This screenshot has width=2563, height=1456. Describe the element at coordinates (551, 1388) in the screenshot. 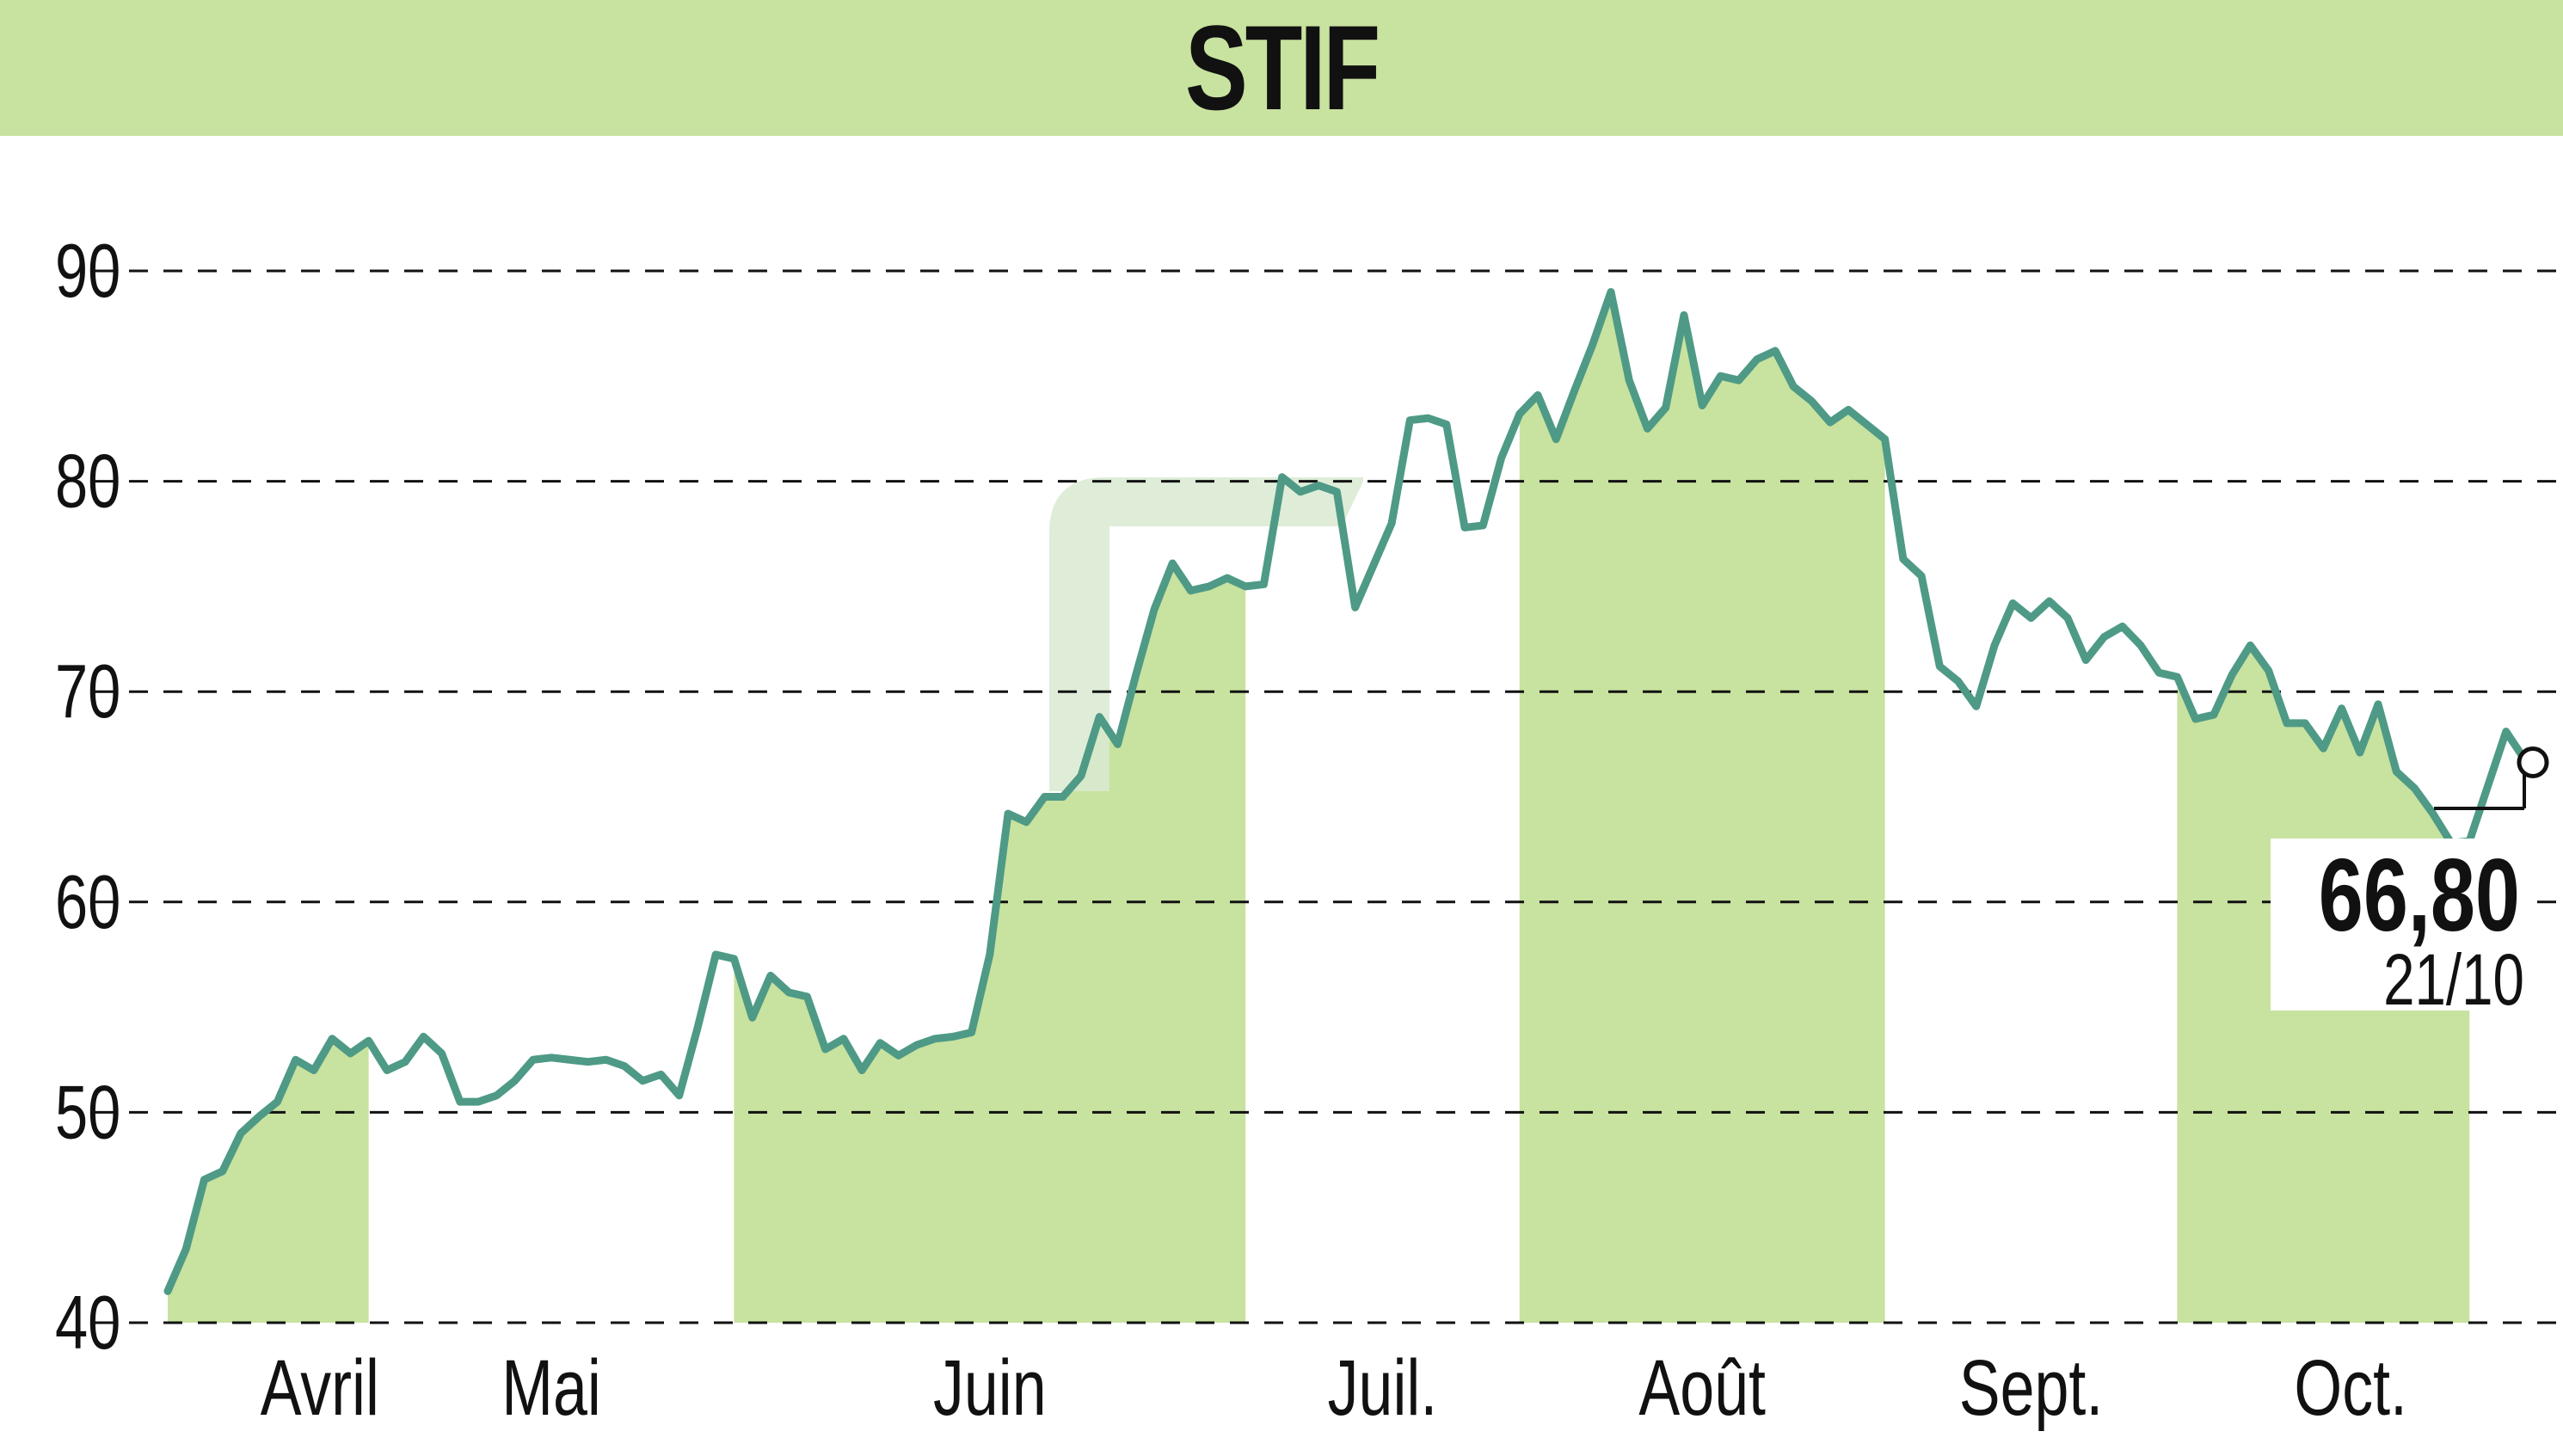

I see `x-label-1: Mai` at that location.